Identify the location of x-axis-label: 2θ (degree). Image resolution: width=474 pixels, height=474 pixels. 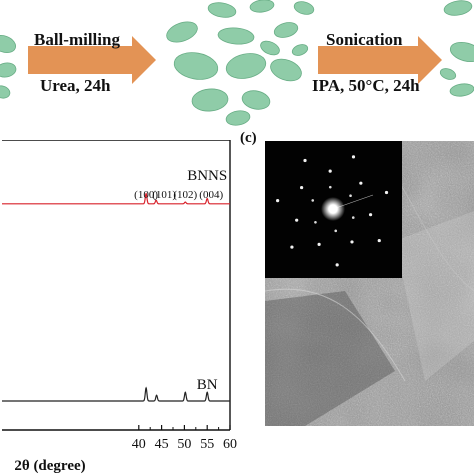
(49, 466).